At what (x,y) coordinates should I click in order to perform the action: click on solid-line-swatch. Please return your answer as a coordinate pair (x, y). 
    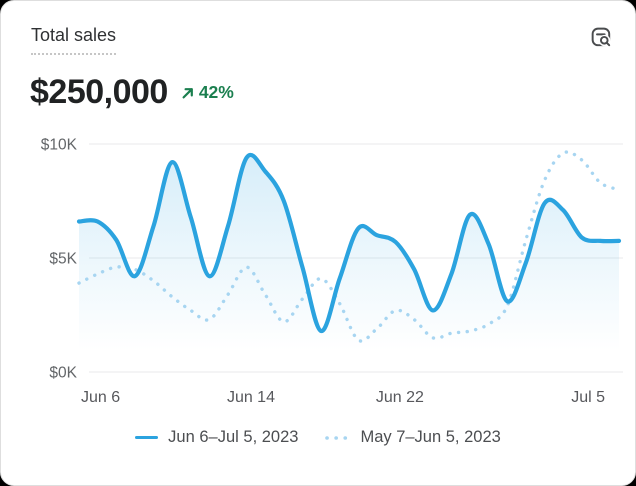
    Looking at the image, I should click on (147, 437).